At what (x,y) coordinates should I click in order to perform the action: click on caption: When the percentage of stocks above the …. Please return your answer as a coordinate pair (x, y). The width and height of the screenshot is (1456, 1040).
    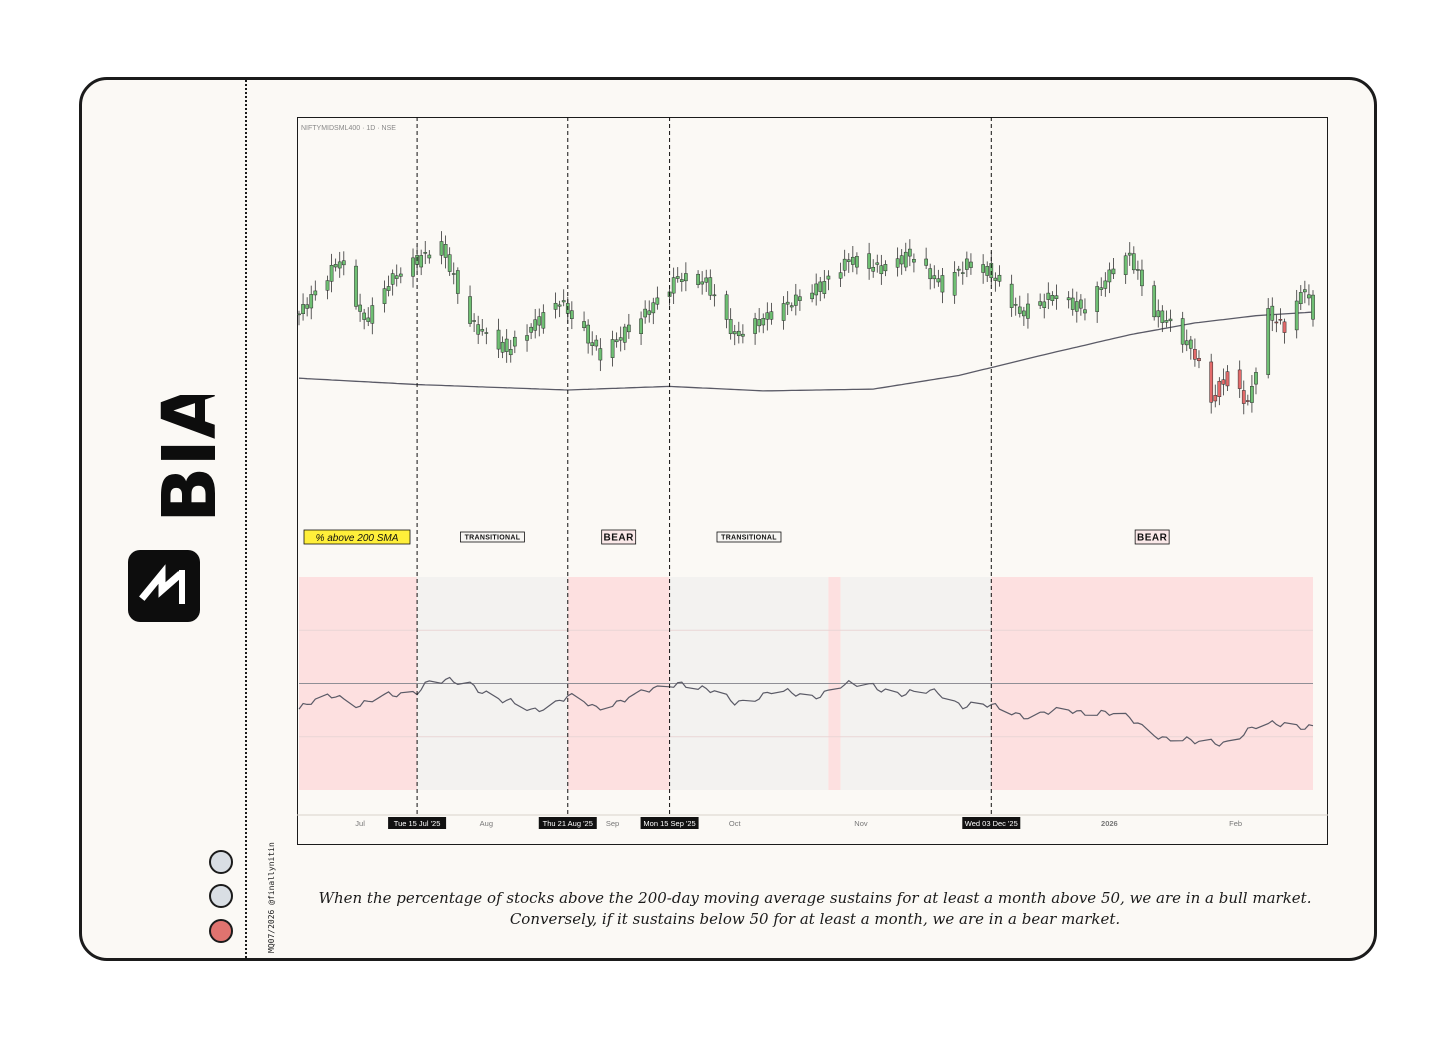
    Looking at the image, I should click on (815, 908).